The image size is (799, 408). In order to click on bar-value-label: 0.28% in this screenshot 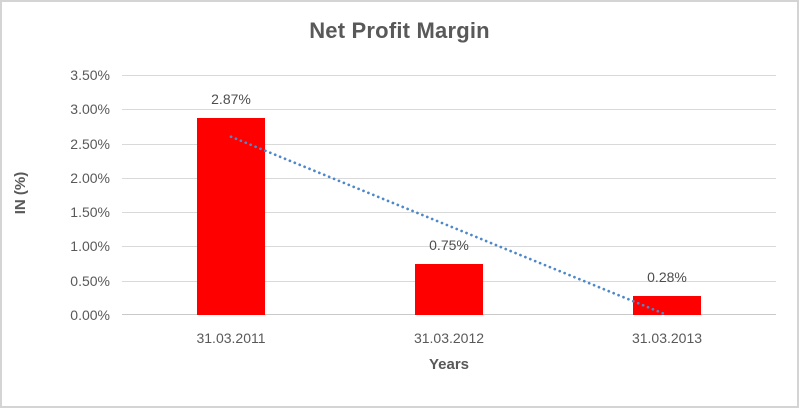, I will do `click(667, 276)`.